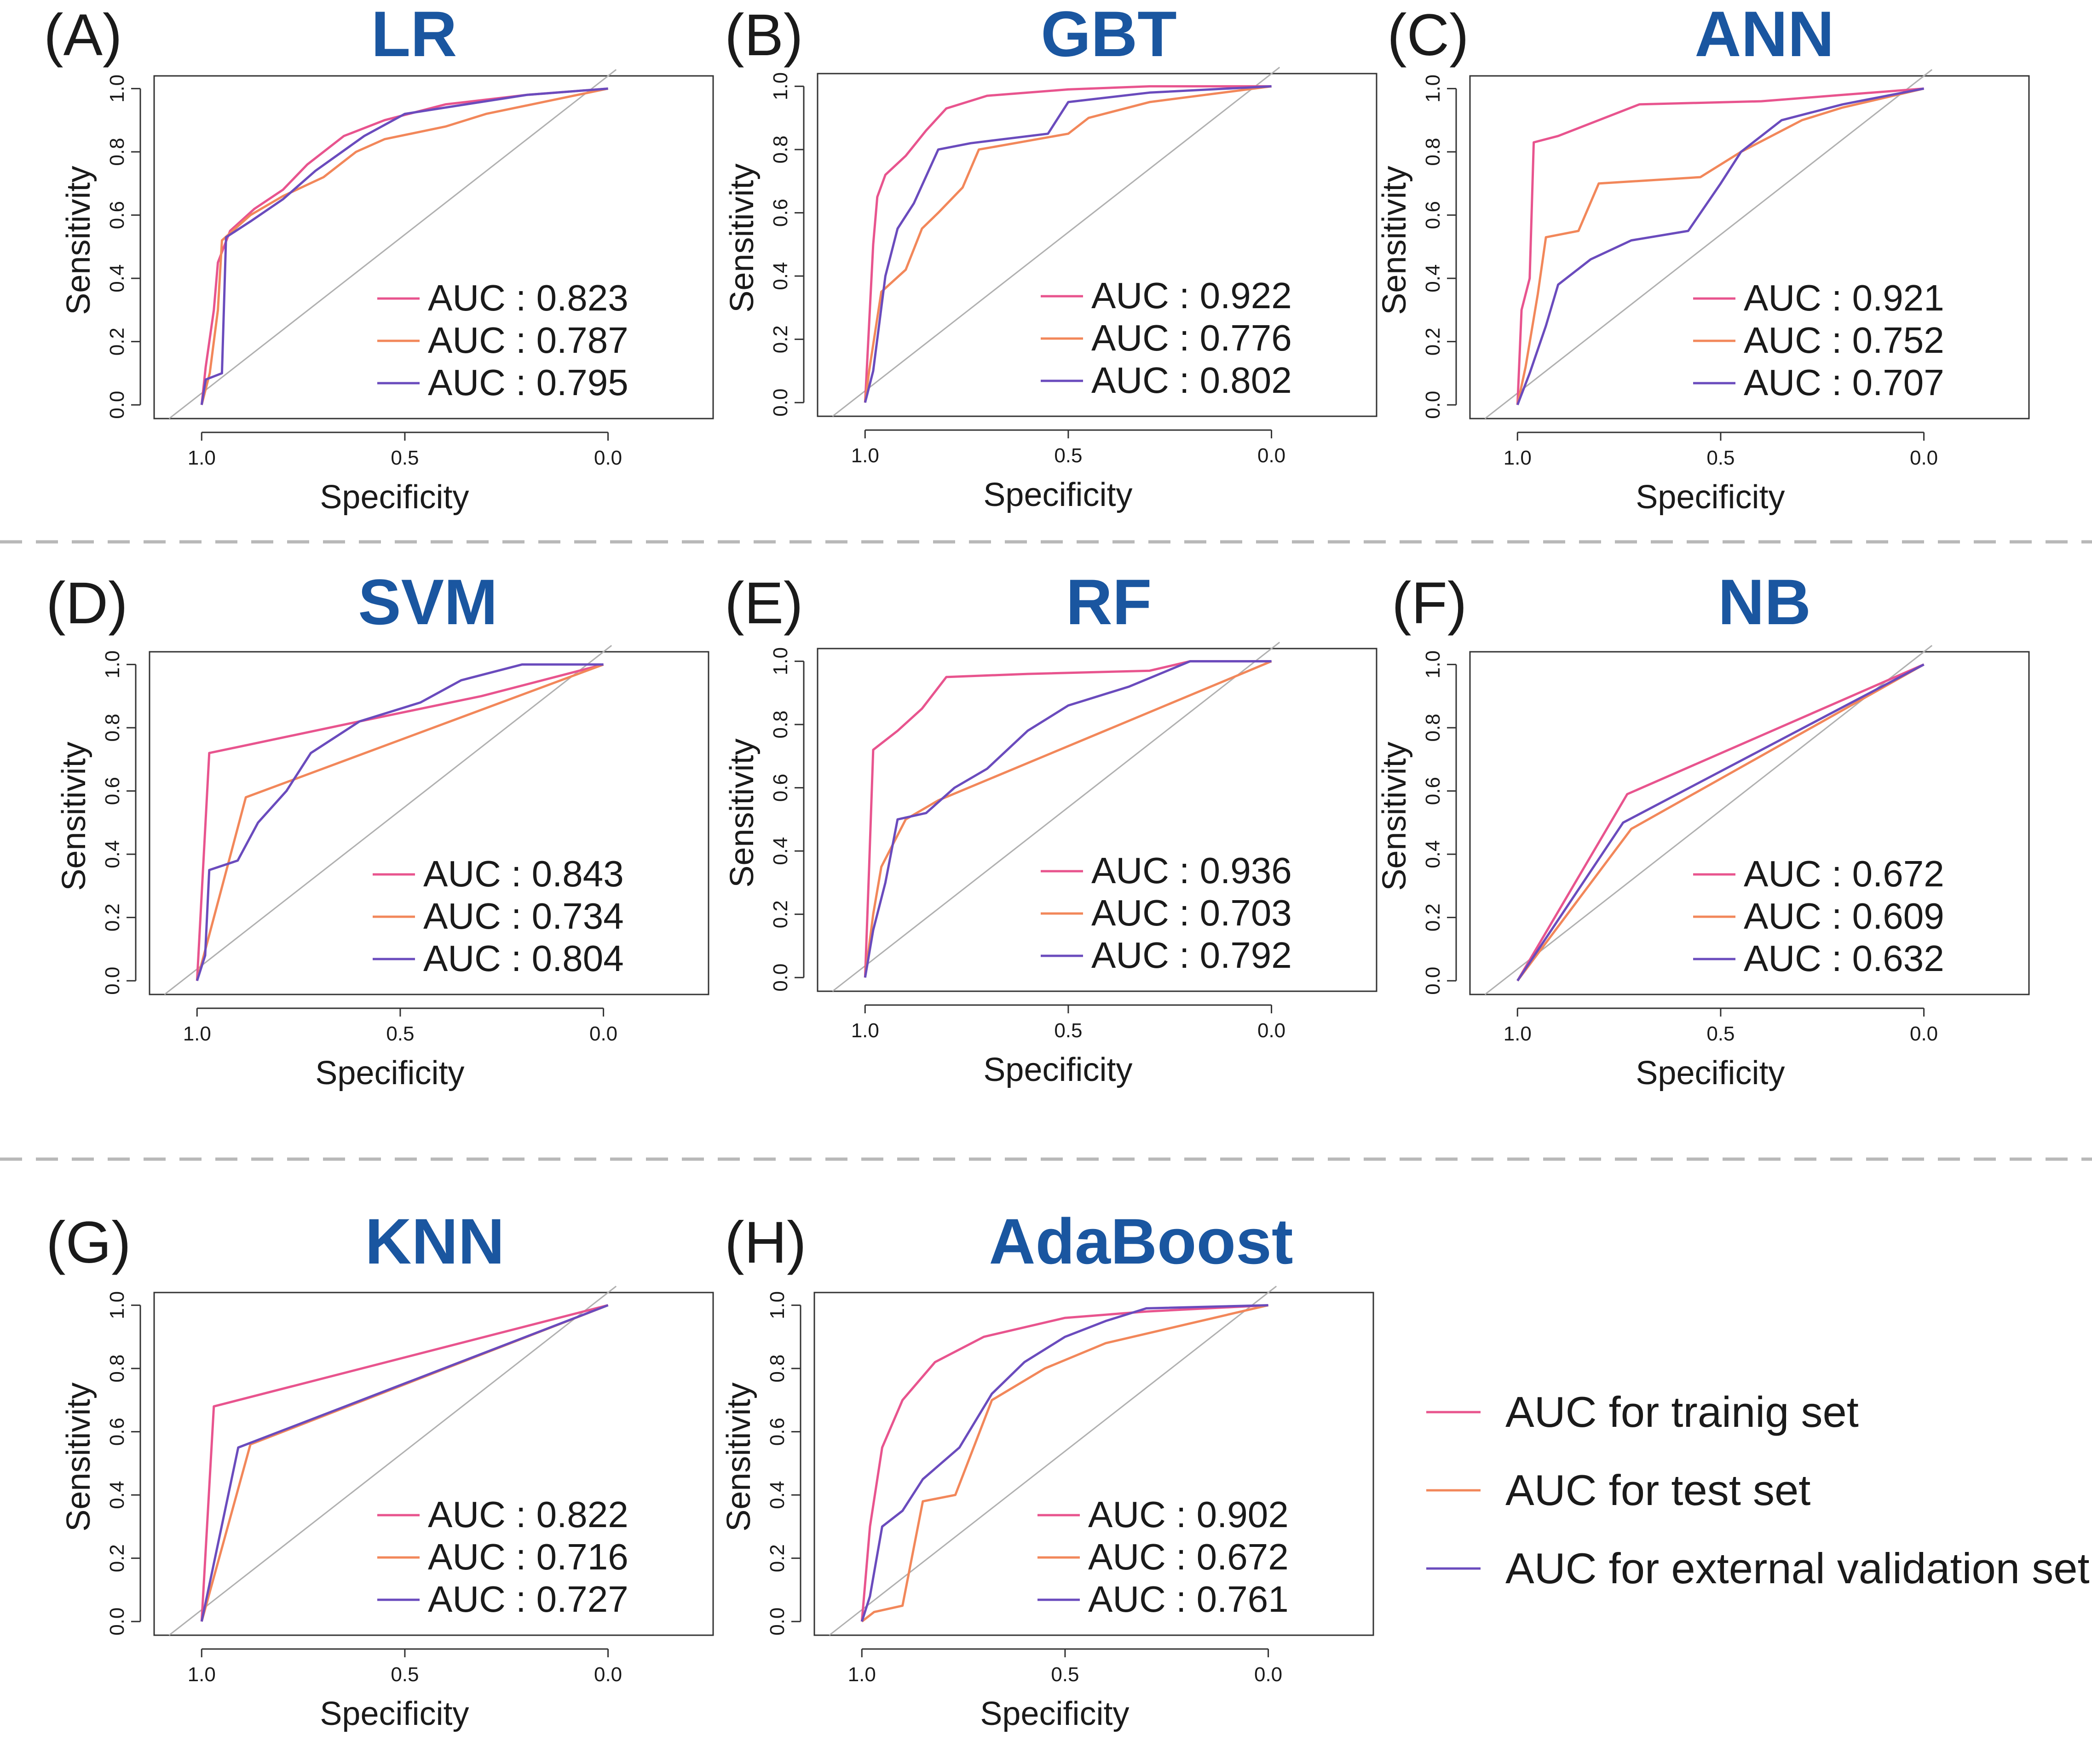 Image resolution: width=2092 pixels, height=1764 pixels. I want to click on panel-label: (A), so click(83, 35).